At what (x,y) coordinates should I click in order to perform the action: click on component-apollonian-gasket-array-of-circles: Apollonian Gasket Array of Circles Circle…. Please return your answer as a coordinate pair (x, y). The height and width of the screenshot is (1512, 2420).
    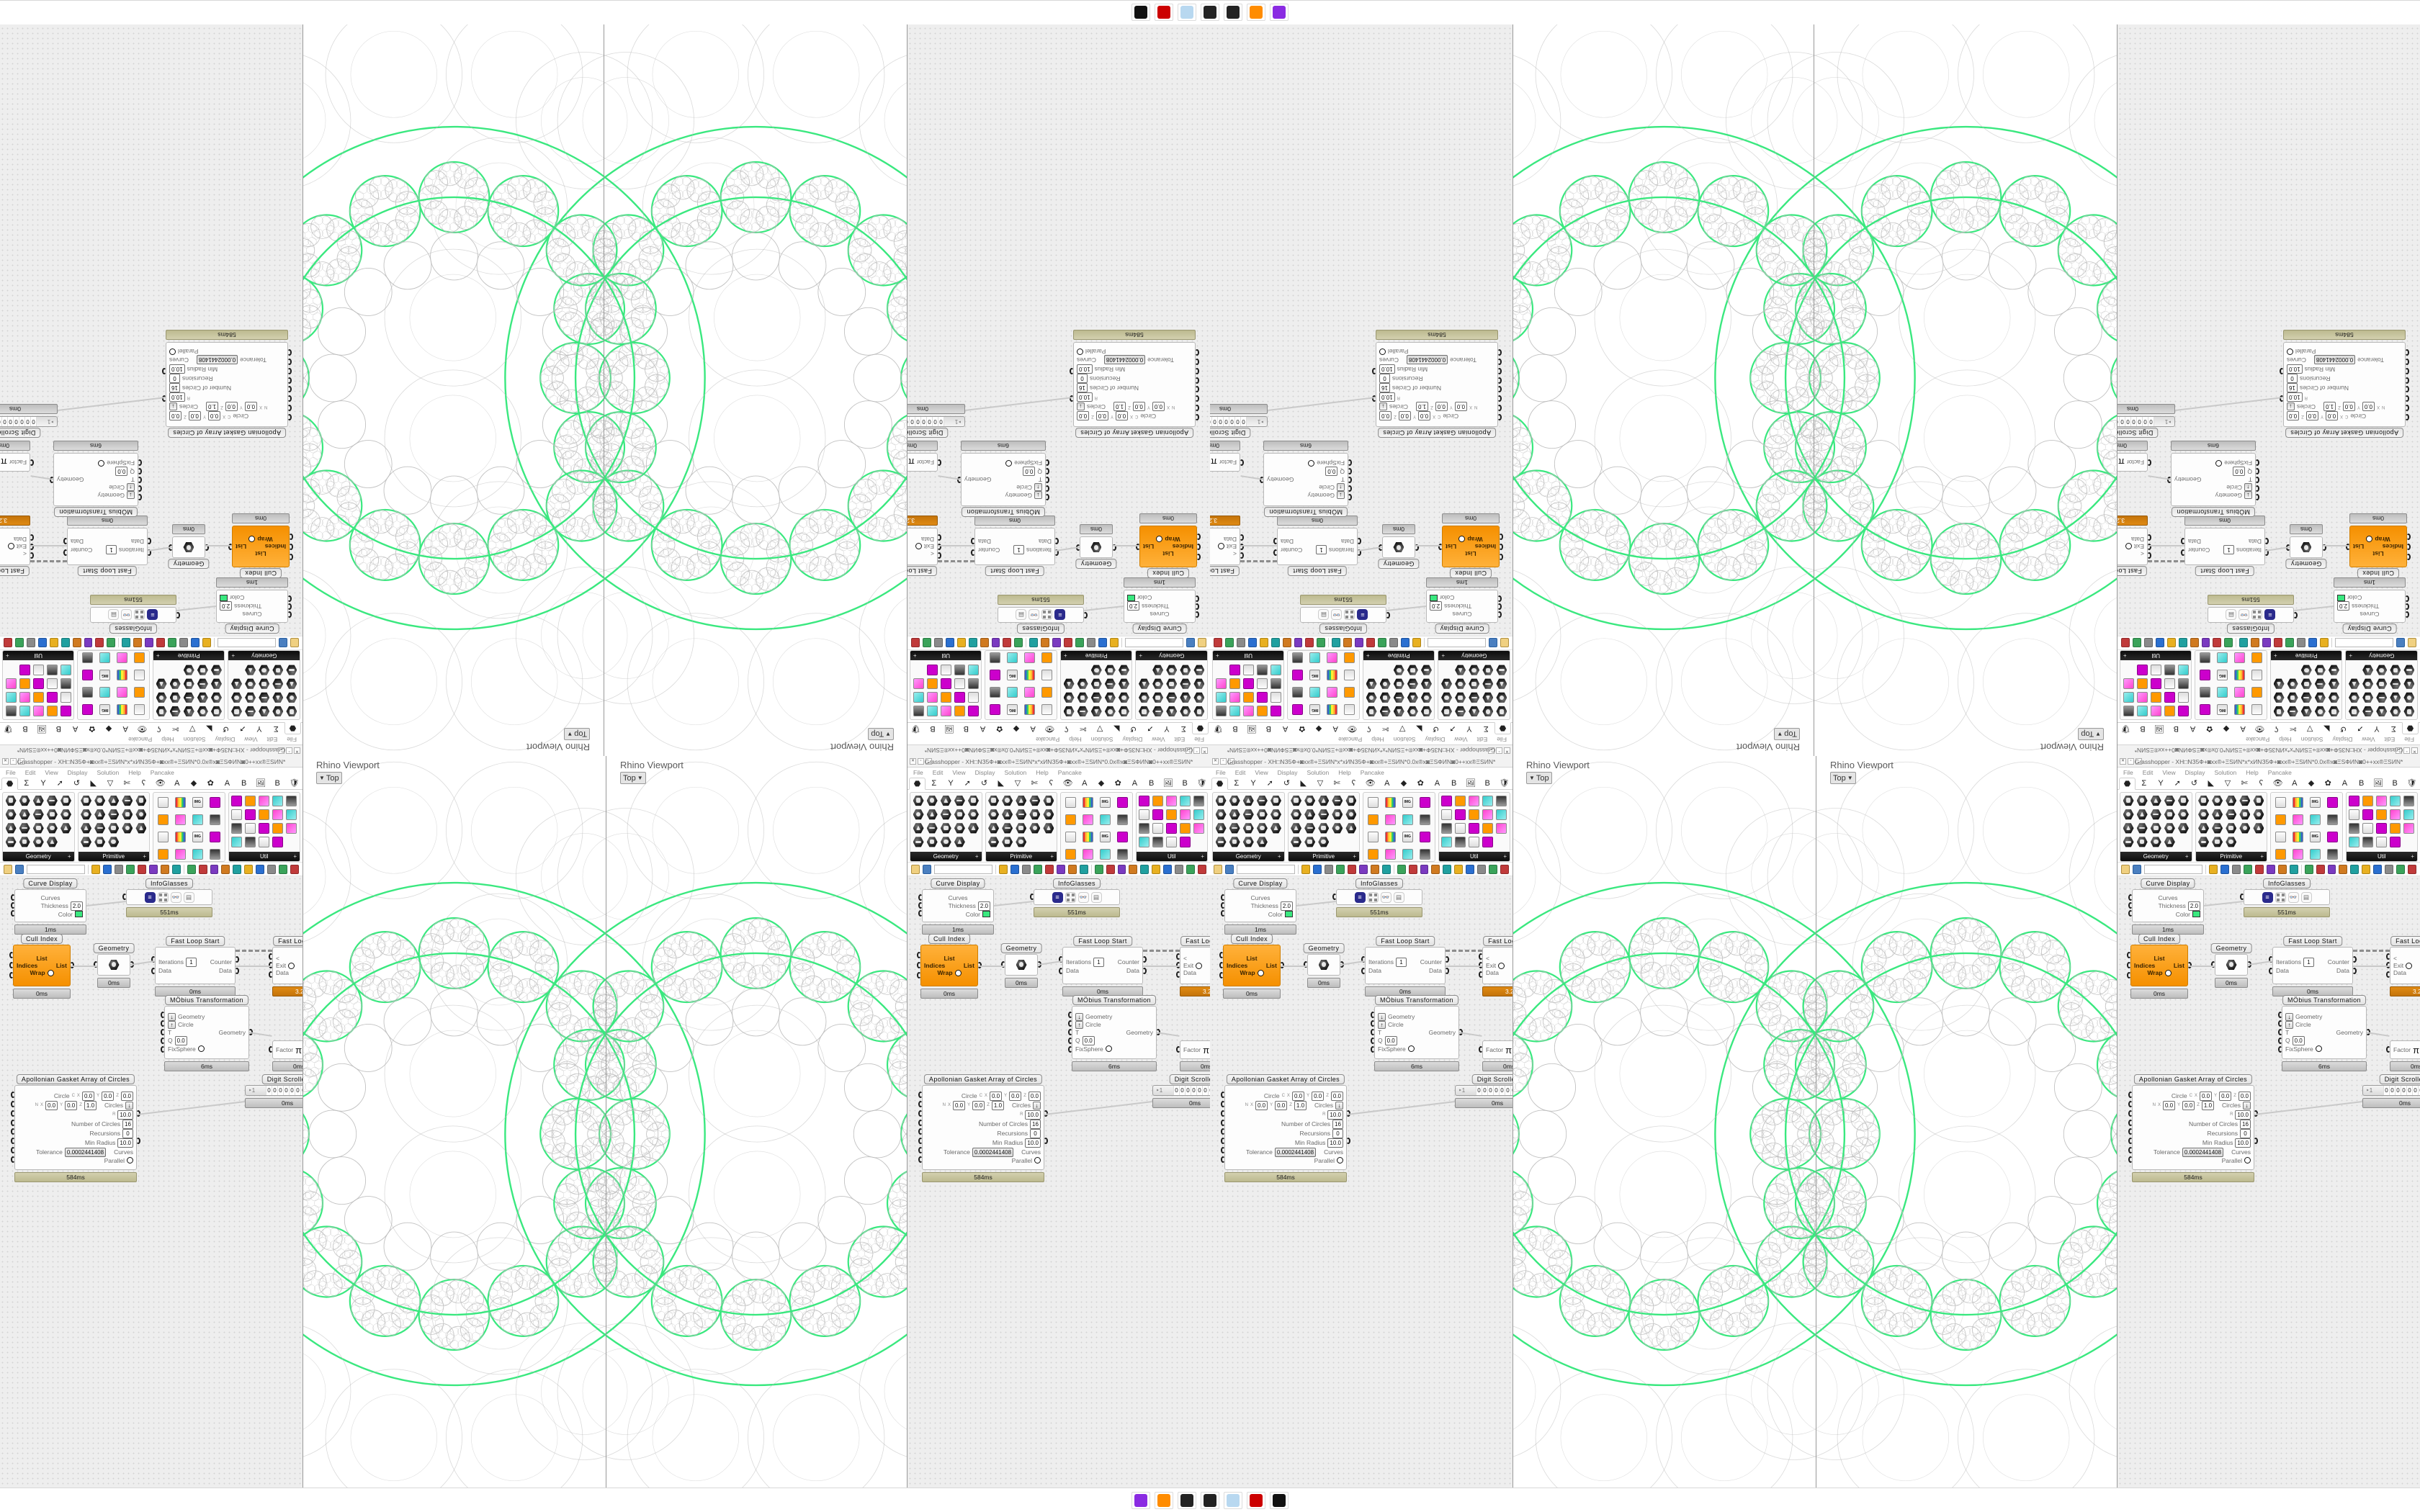
    Looking at the image, I should click on (1285, 1128).